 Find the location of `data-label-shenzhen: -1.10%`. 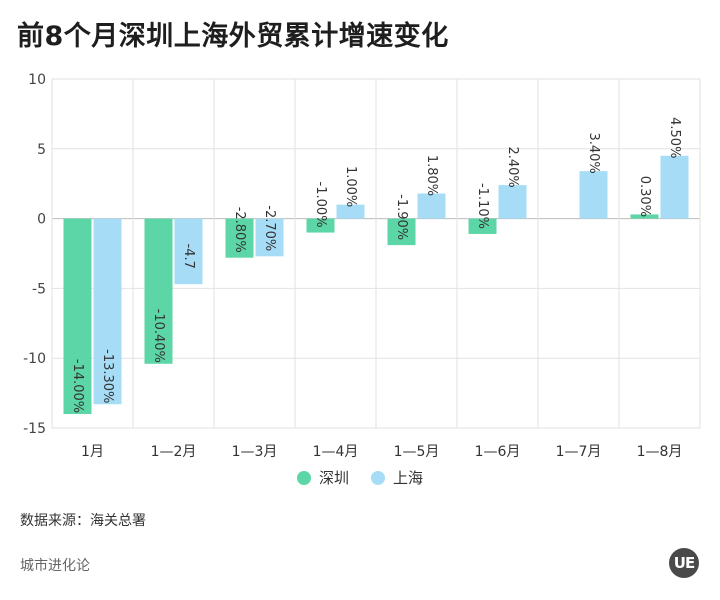

data-label-shenzhen: -1.10% is located at coordinates (482, 206).